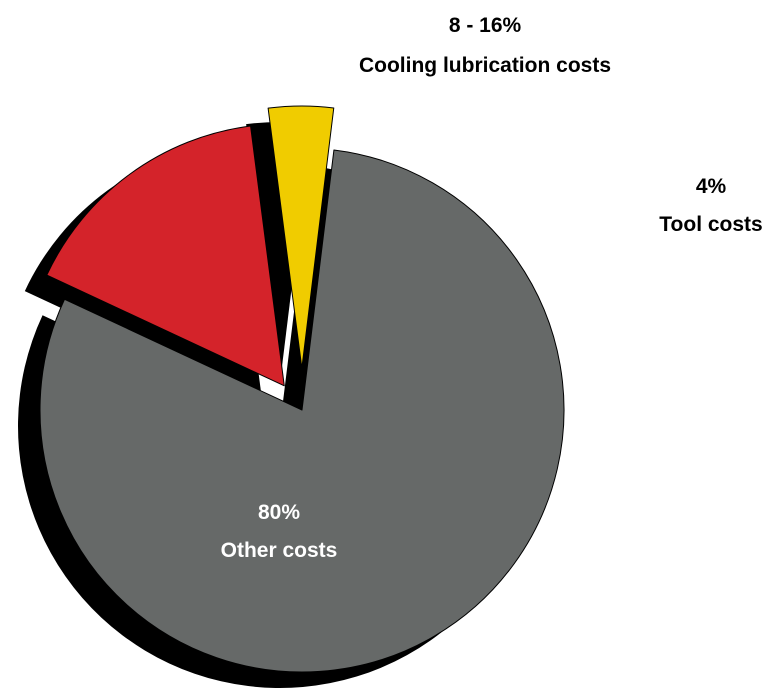  What do you see at coordinates (711, 186) in the screenshot?
I see `slice-label-tool-value: 4%` at bounding box center [711, 186].